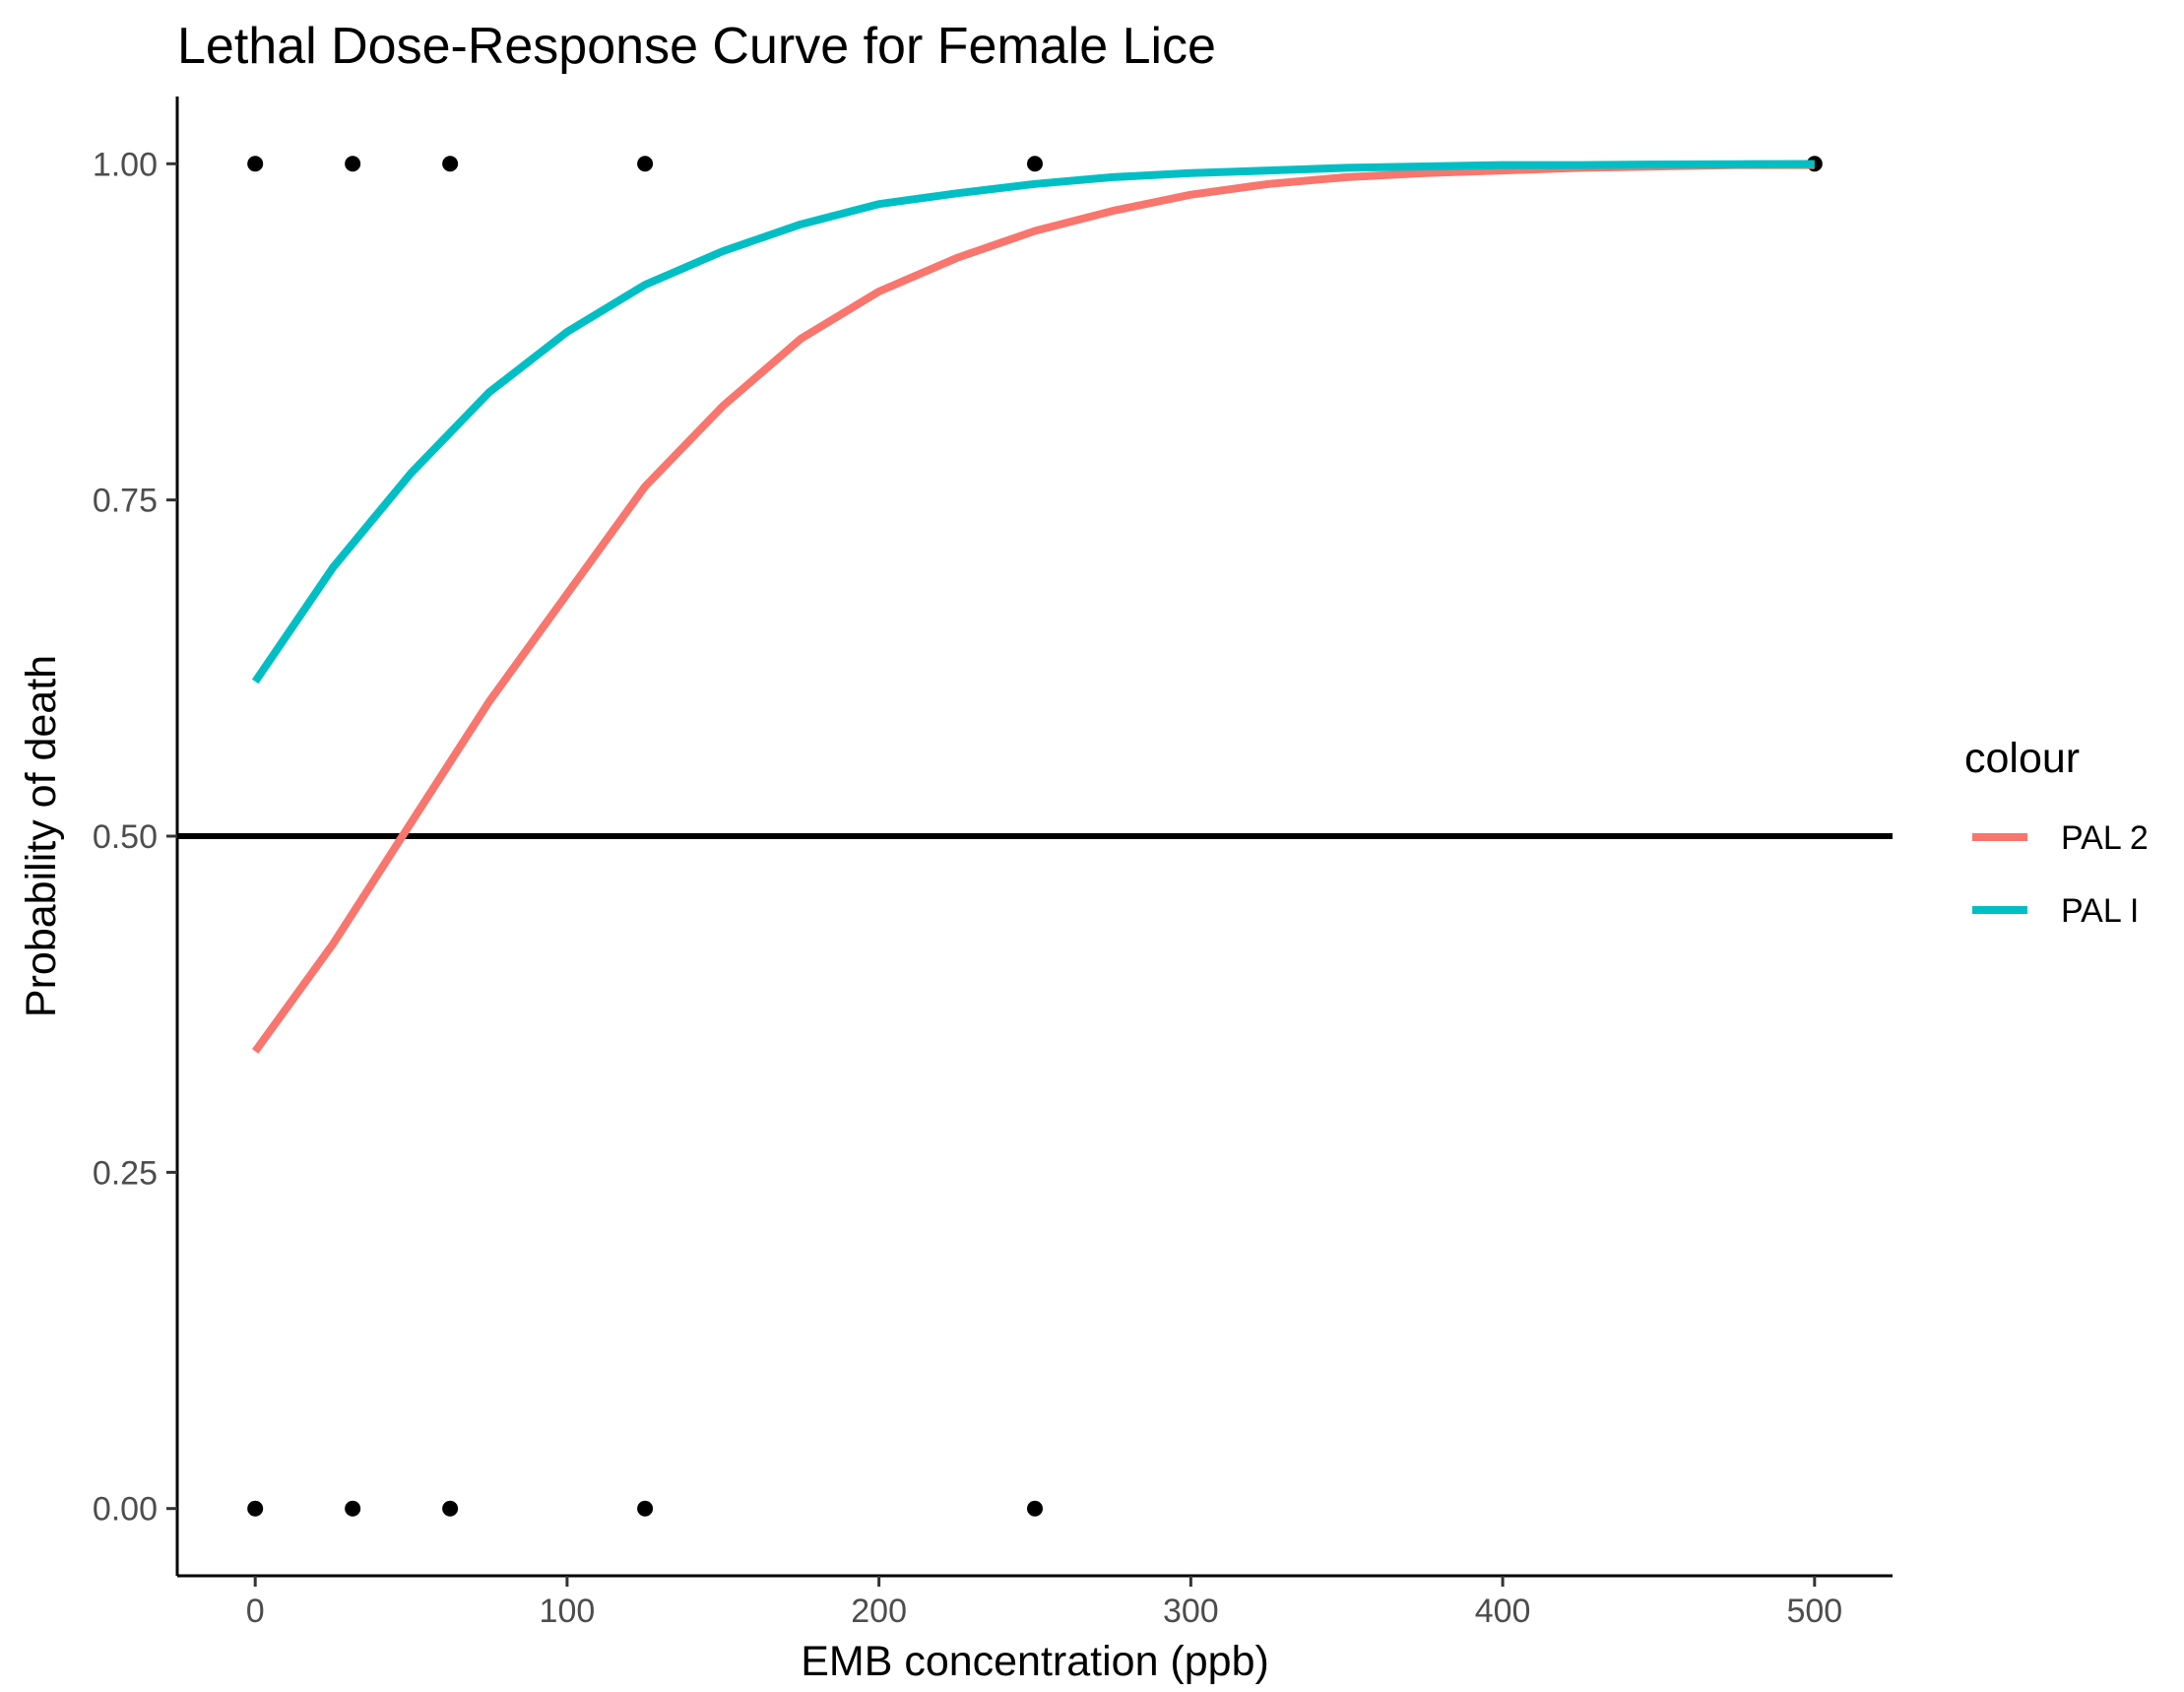 The height and width of the screenshot is (1692, 2184). Describe the element at coordinates (2100, 911) in the screenshot. I see `legend-label-pal-i: PAL I` at that location.